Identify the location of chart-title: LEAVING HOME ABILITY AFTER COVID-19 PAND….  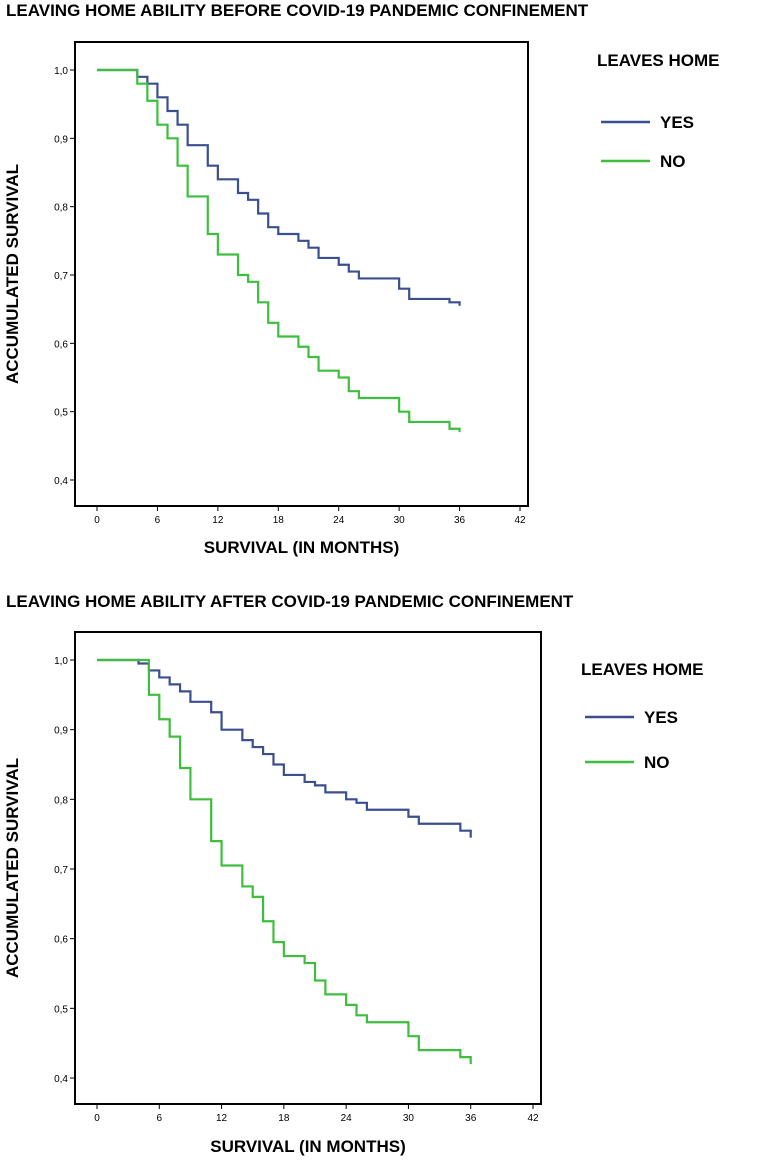
(290, 601).